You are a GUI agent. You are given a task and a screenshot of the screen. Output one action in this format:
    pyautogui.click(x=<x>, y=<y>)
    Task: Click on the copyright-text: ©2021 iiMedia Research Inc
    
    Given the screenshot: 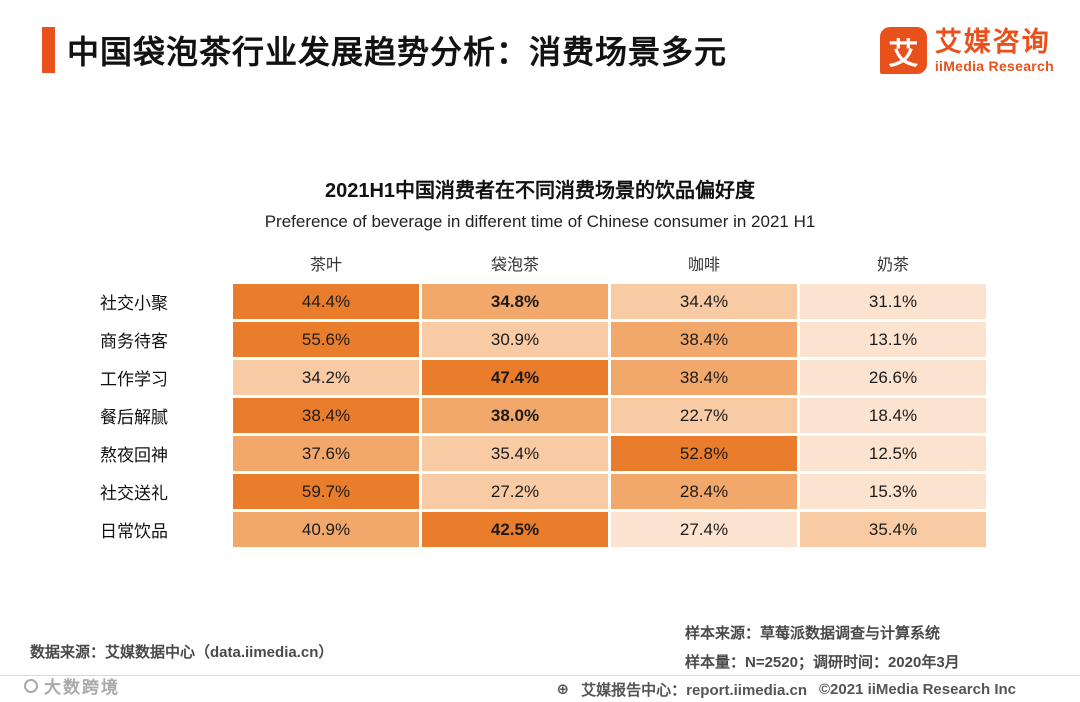 What is the action you would take?
    pyautogui.click(x=917, y=689)
    